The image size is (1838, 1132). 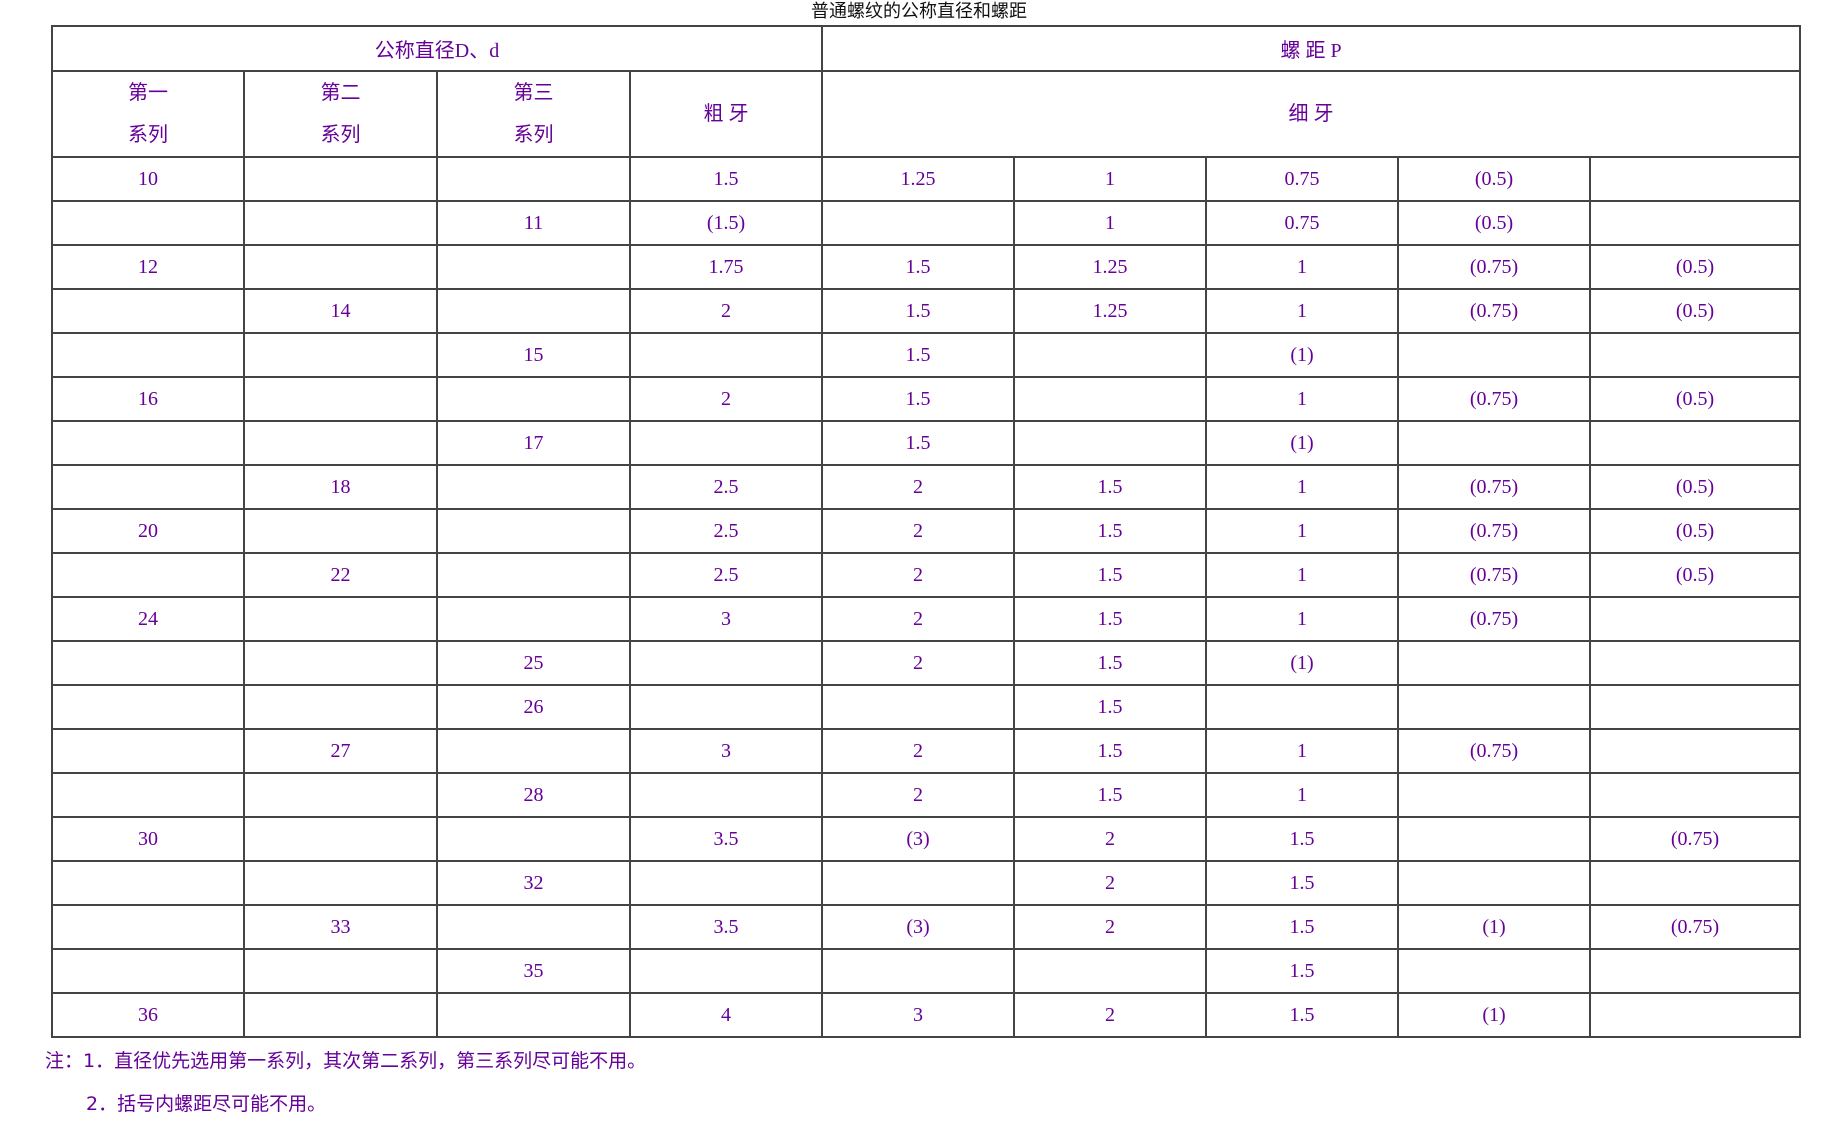 I want to click on header-nominal-diameter: 公称直径D、d, so click(x=437, y=48).